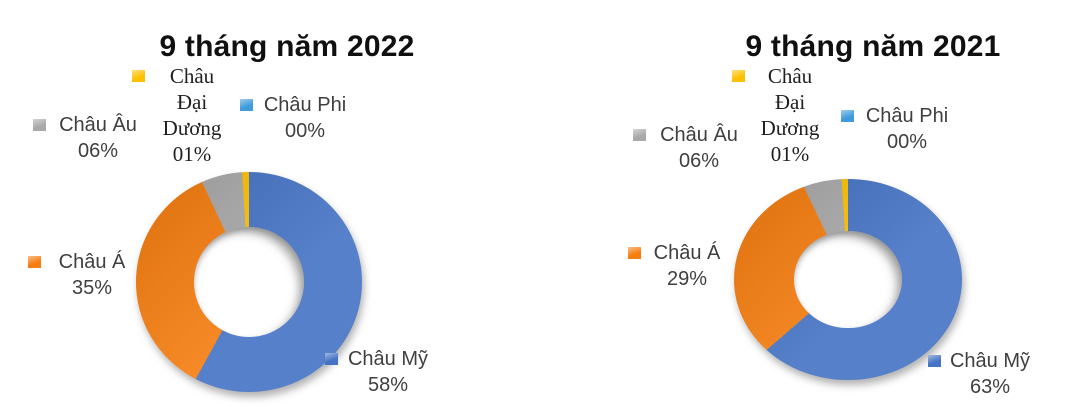 The image size is (1091, 415). Describe the element at coordinates (287, 46) in the screenshot. I see `chart-title-2022: 9 tháng năm 2022` at that location.